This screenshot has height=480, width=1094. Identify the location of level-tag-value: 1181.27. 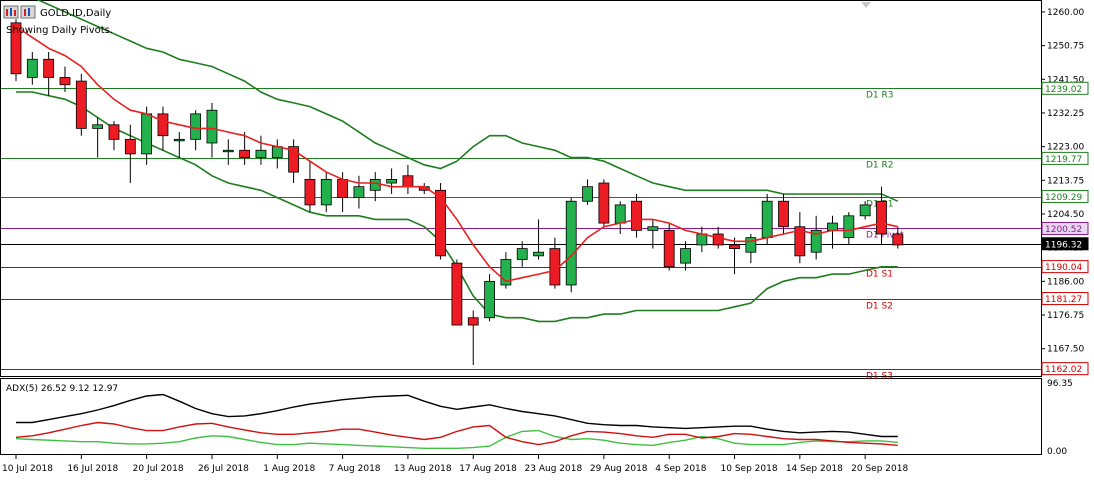
(1063, 300).